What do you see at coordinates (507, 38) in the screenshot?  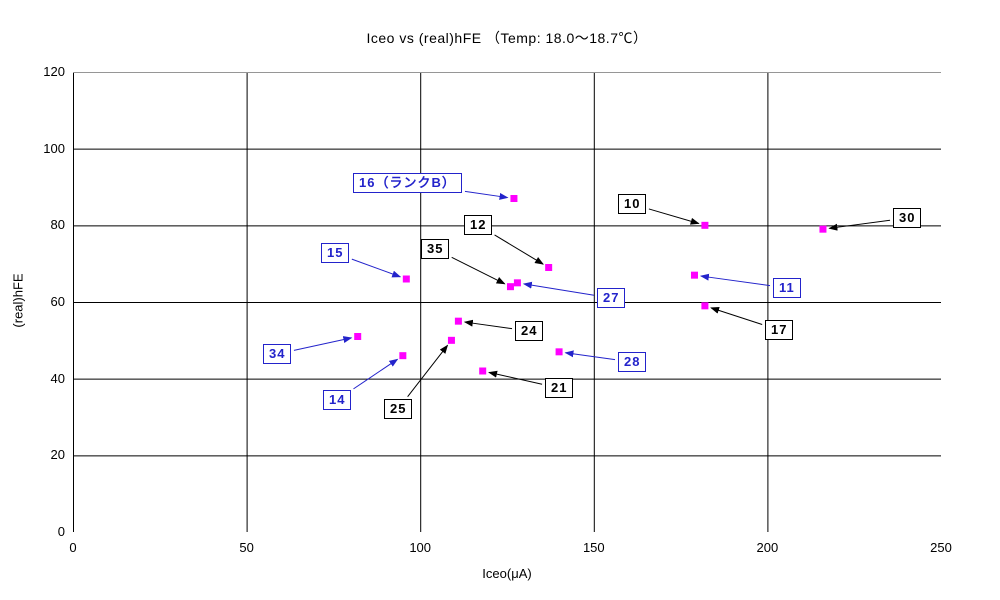 I see `chart-title: Iceo vs (real)hFE （Temp: 18.0～18.7℃）` at bounding box center [507, 38].